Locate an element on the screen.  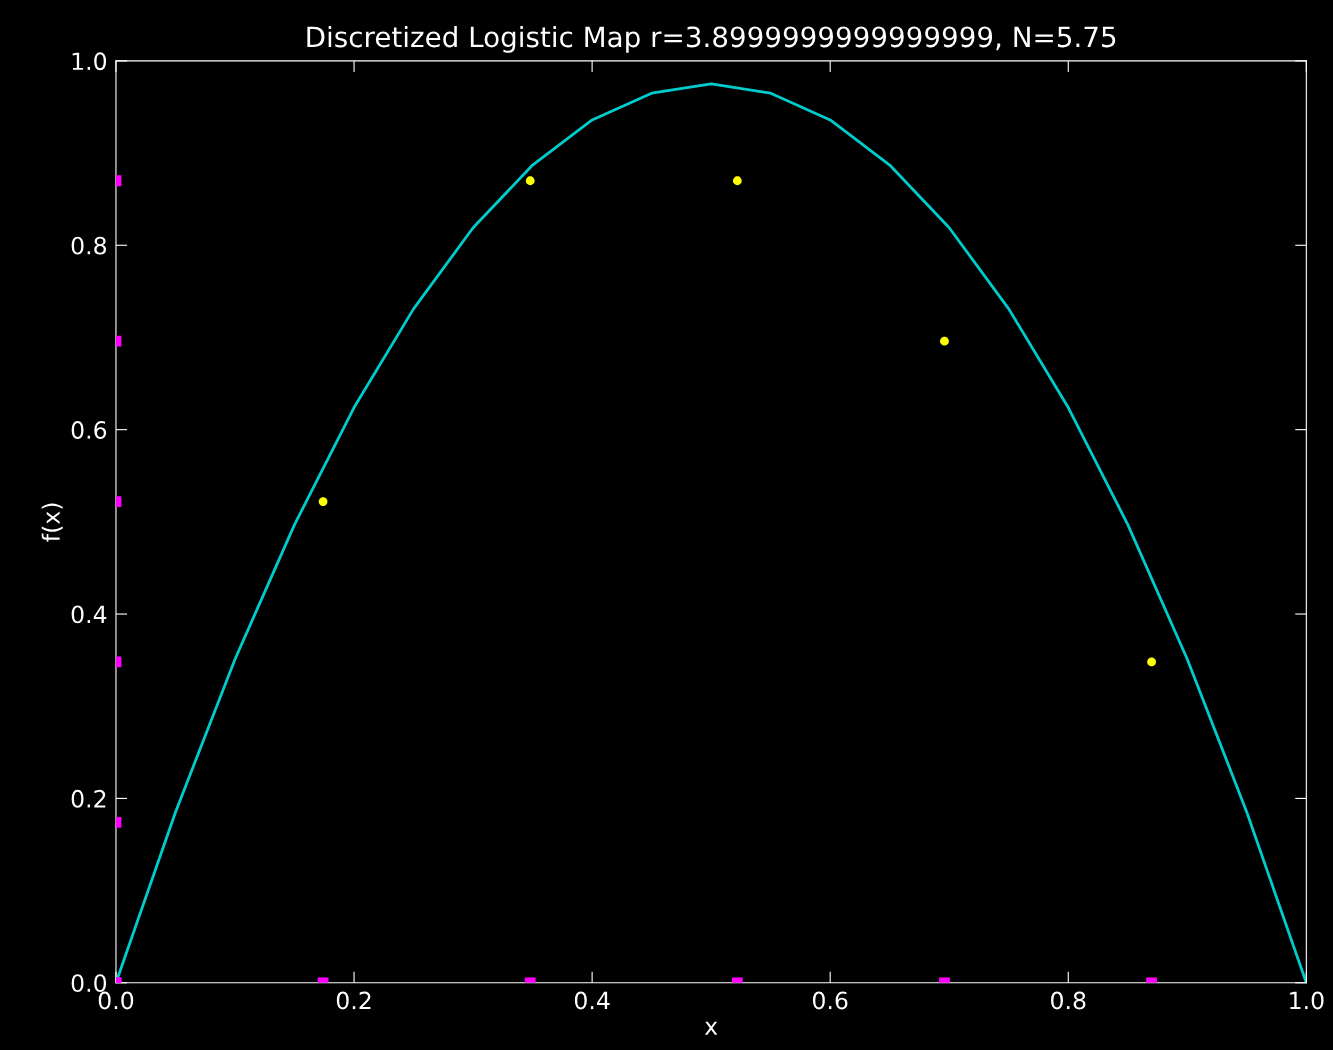
x-axis-title: x is located at coordinates (711, 1028).